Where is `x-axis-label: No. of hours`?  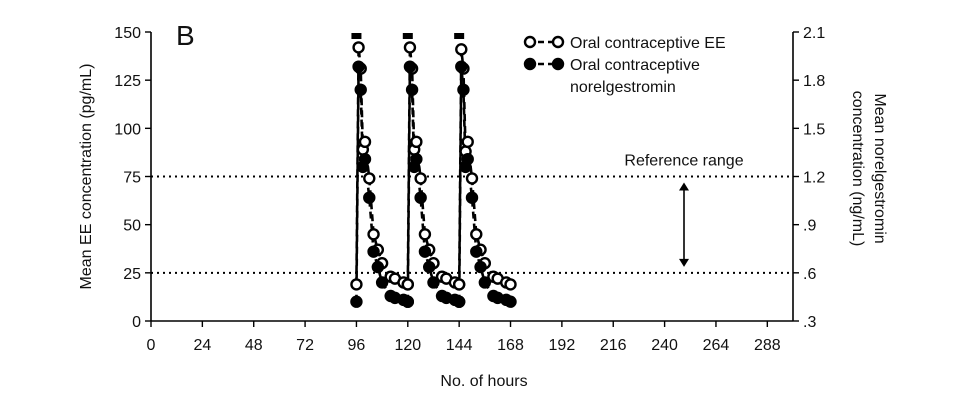
x-axis-label: No. of hours is located at coordinates (483, 381).